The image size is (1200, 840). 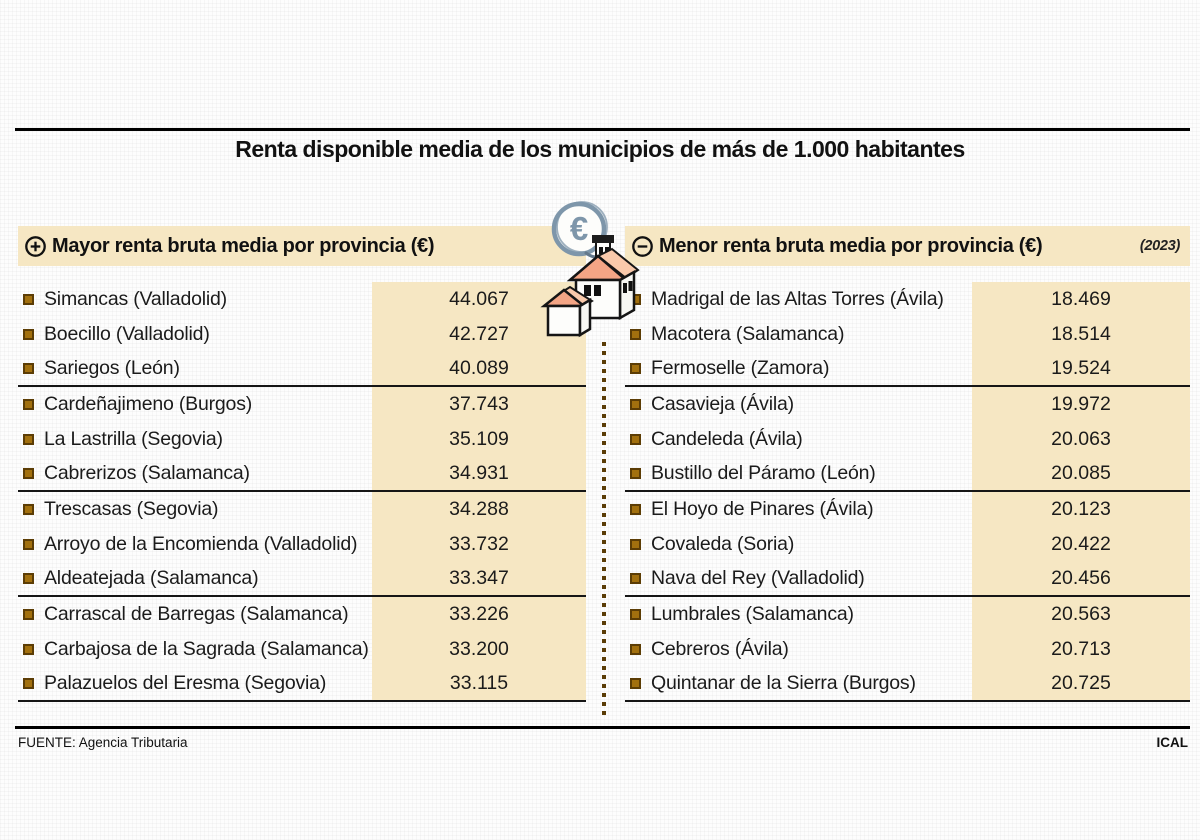 I want to click on table-row: Candeleda (Ávila) 20.063, so click(x=907, y=439).